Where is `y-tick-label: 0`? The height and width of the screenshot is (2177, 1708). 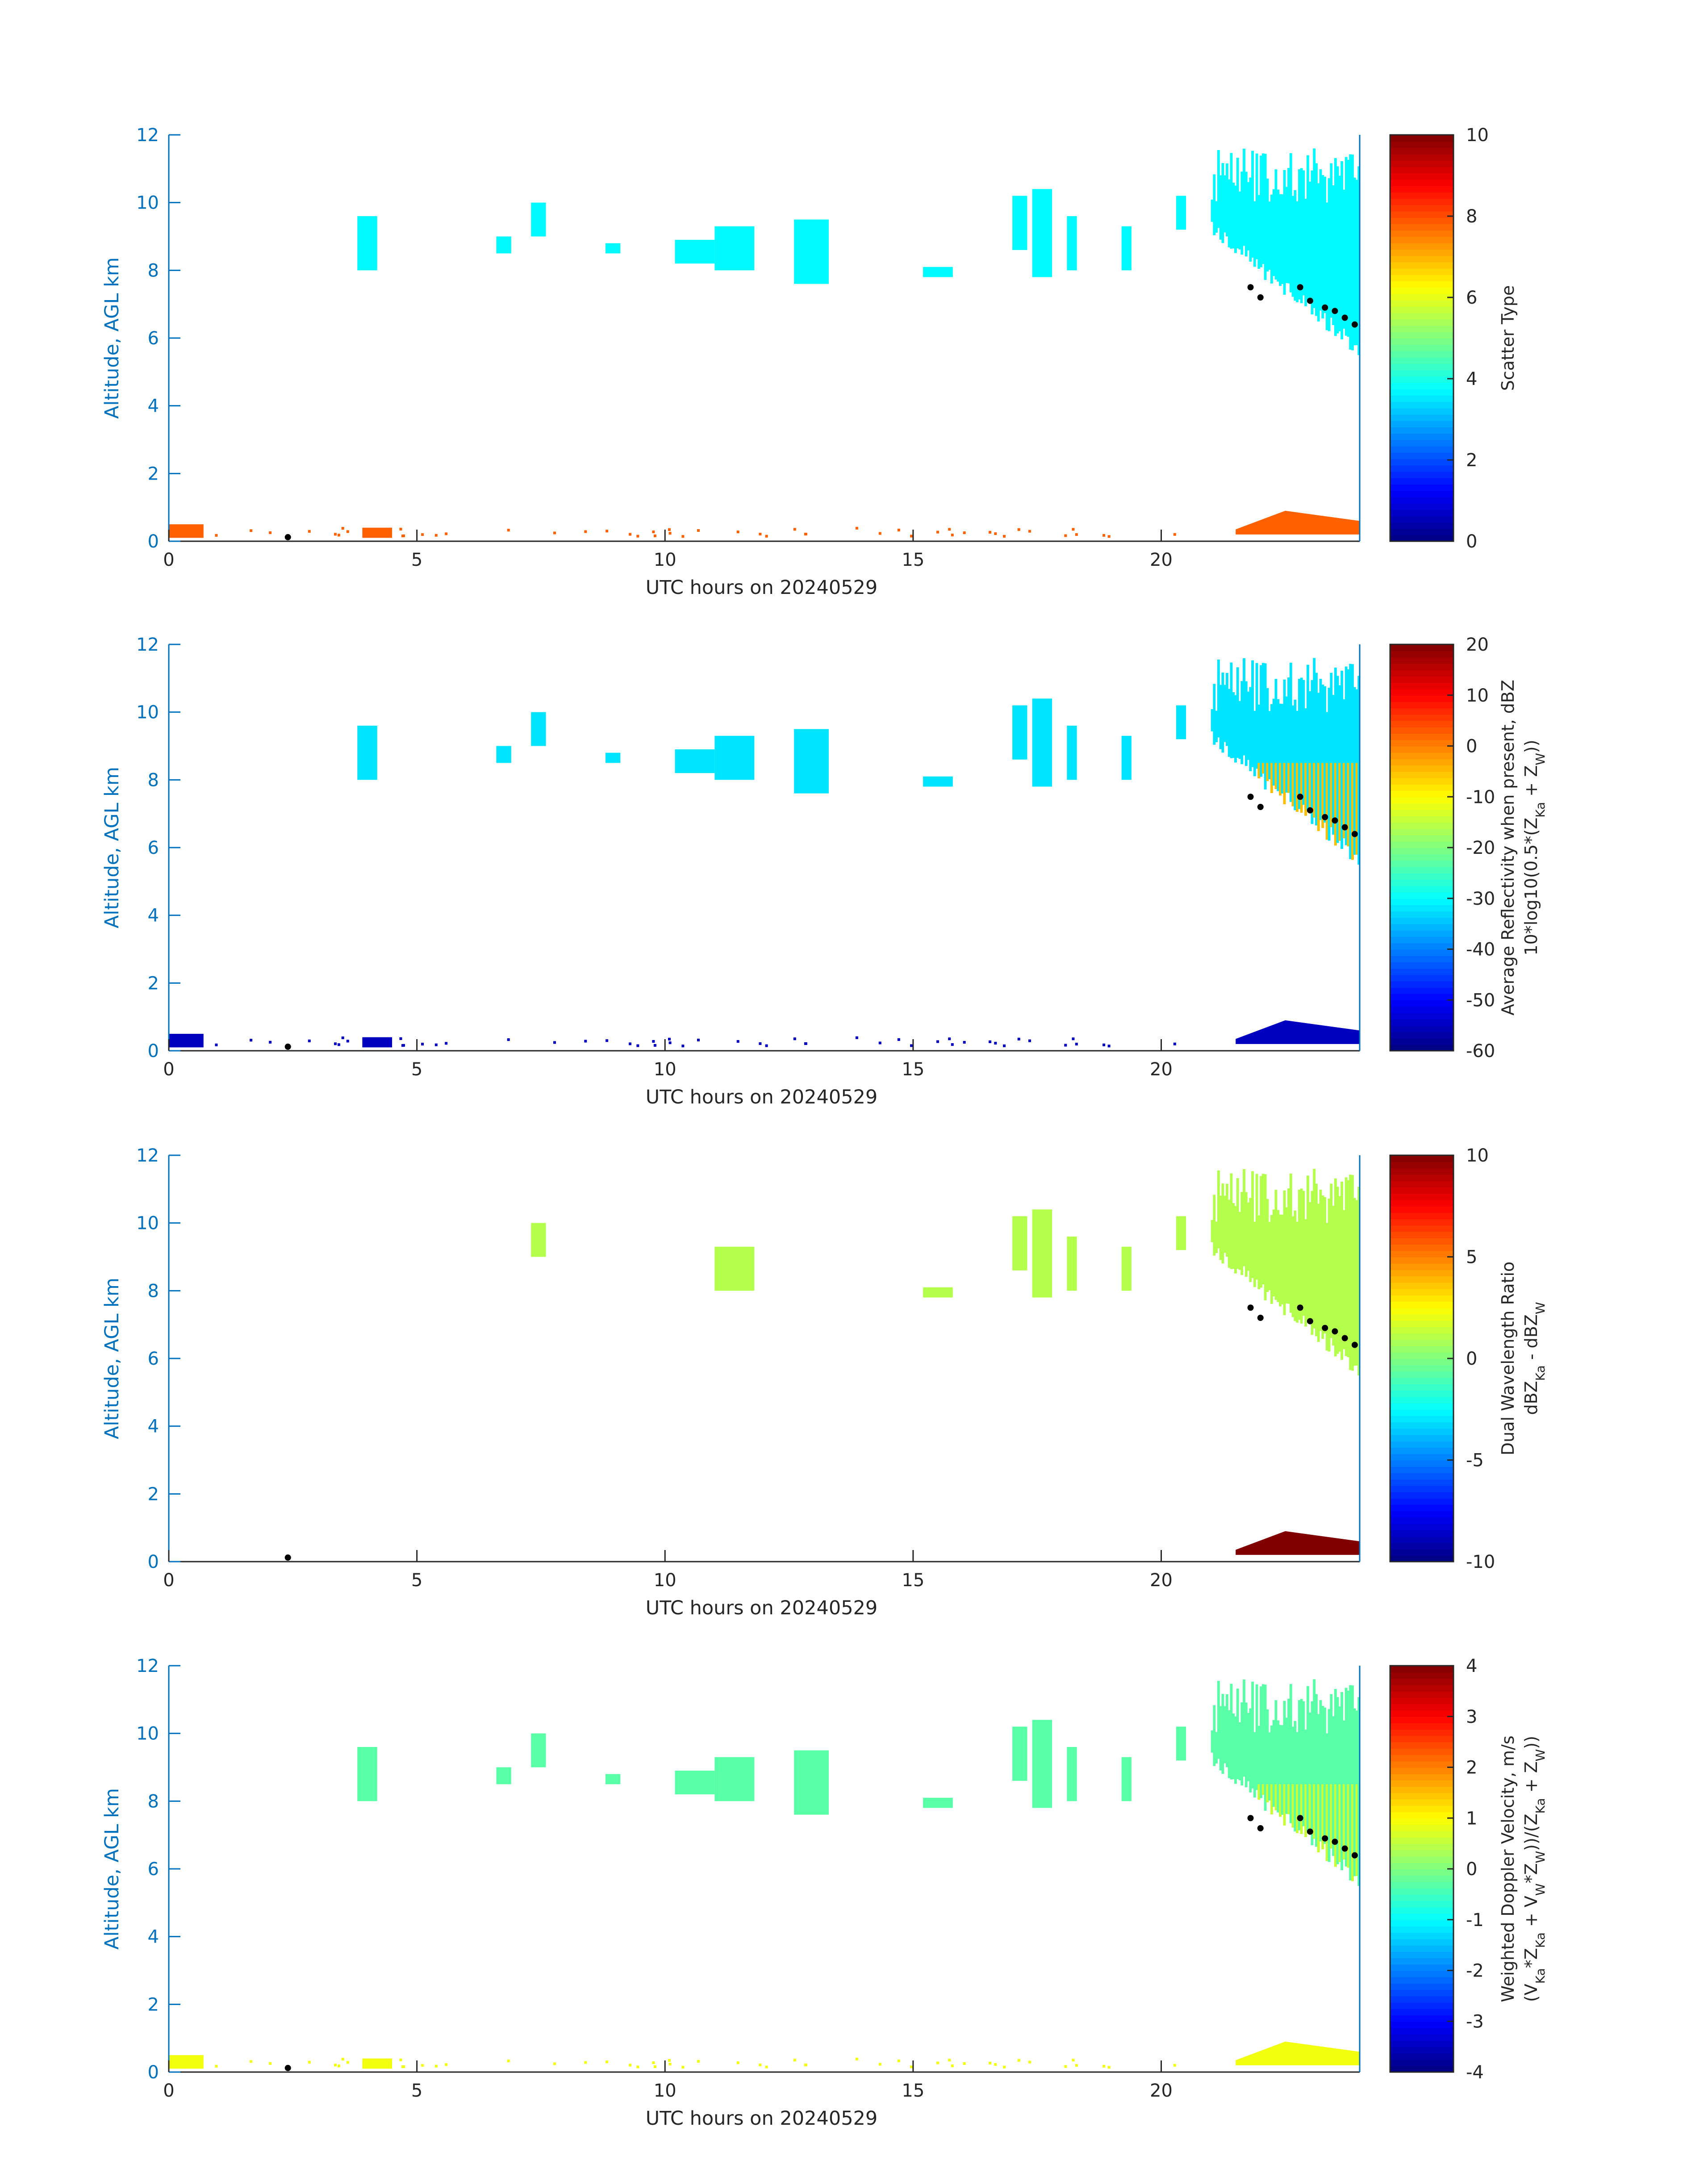
y-tick-label: 0 is located at coordinates (153, 541).